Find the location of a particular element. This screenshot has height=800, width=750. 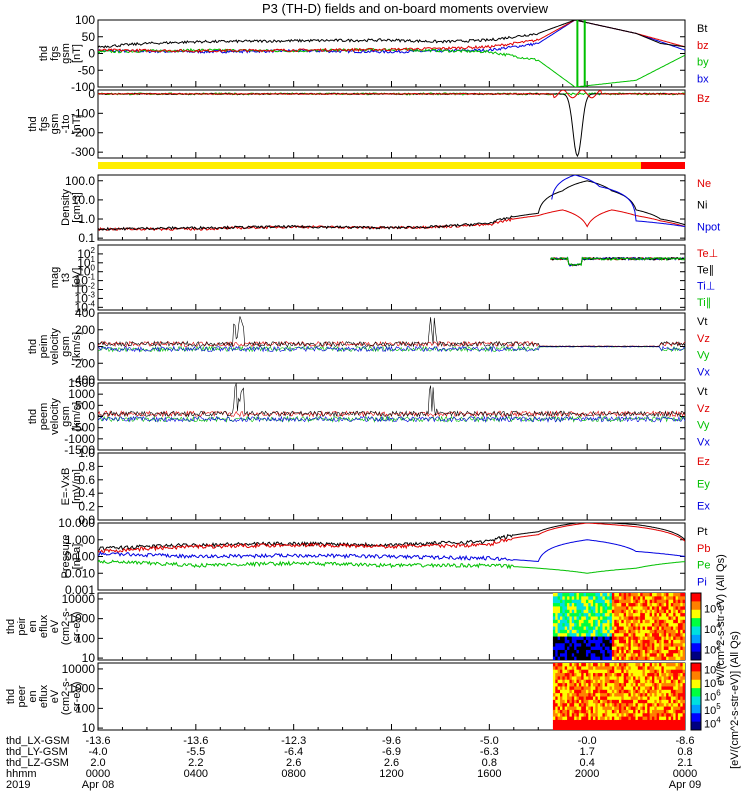

y-tick-label: 0.8 is located at coordinates (86, 466).